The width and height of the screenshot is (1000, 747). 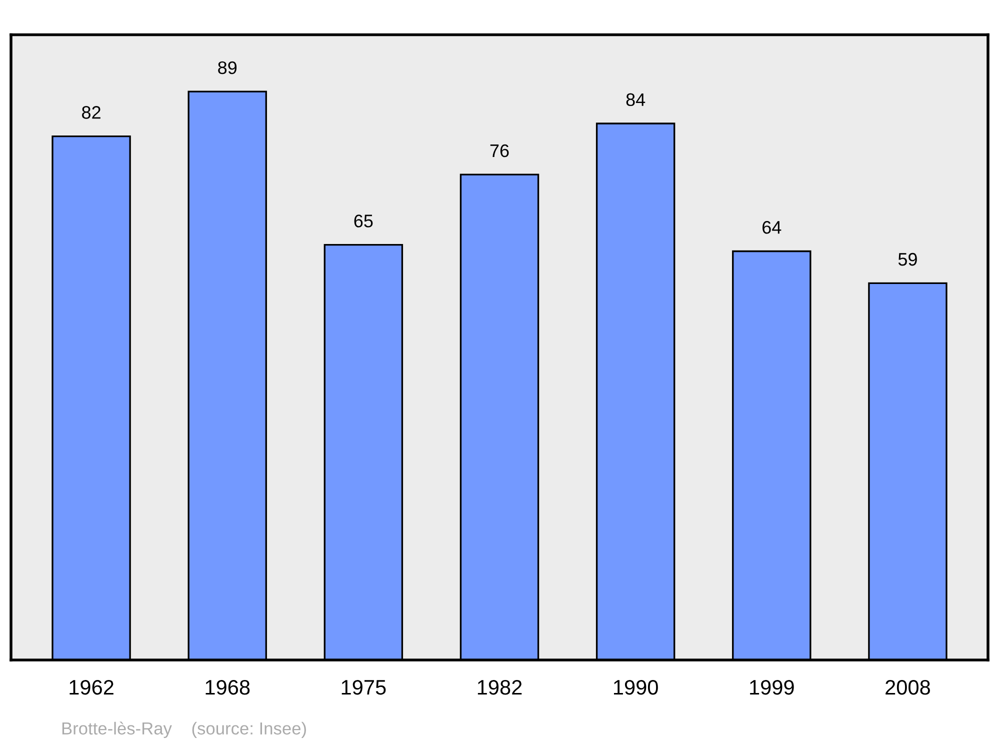 What do you see at coordinates (636, 99) in the screenshot?
I see `data-label: 84` at bounding box center [636, 99].